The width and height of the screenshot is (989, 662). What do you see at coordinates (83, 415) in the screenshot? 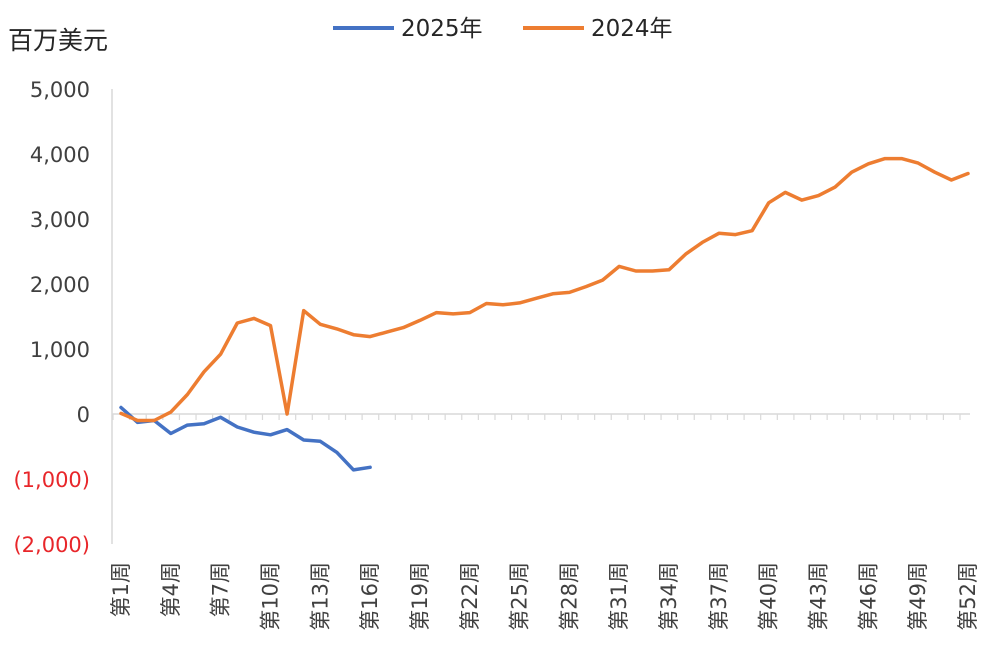
I see `y-tick-label: 0` at bounding box center [83, 415].